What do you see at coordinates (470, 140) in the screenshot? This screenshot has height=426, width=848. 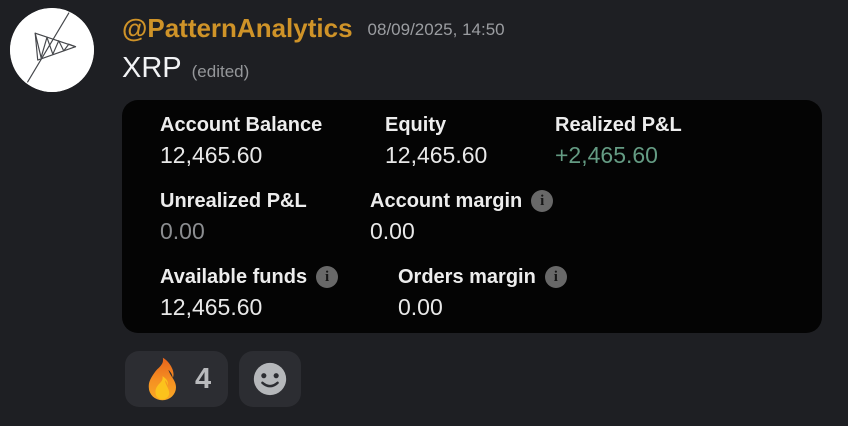 I see `stat-equity: Equity 12,465.60` at bounding box center [470, 140].